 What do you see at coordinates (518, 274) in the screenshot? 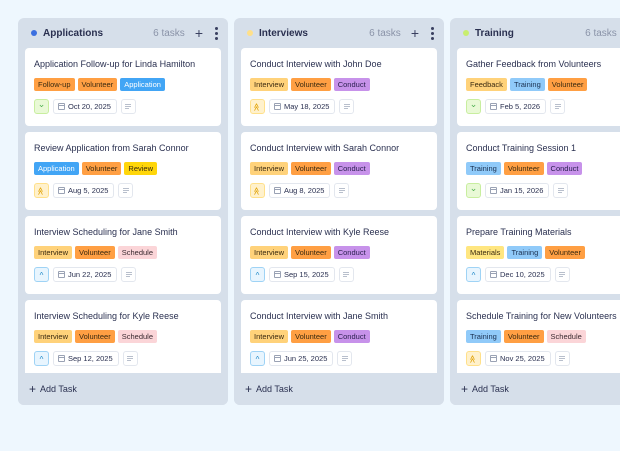
I see `due-date-button: Dec 10, 2025` at bounding box center [518, 274].